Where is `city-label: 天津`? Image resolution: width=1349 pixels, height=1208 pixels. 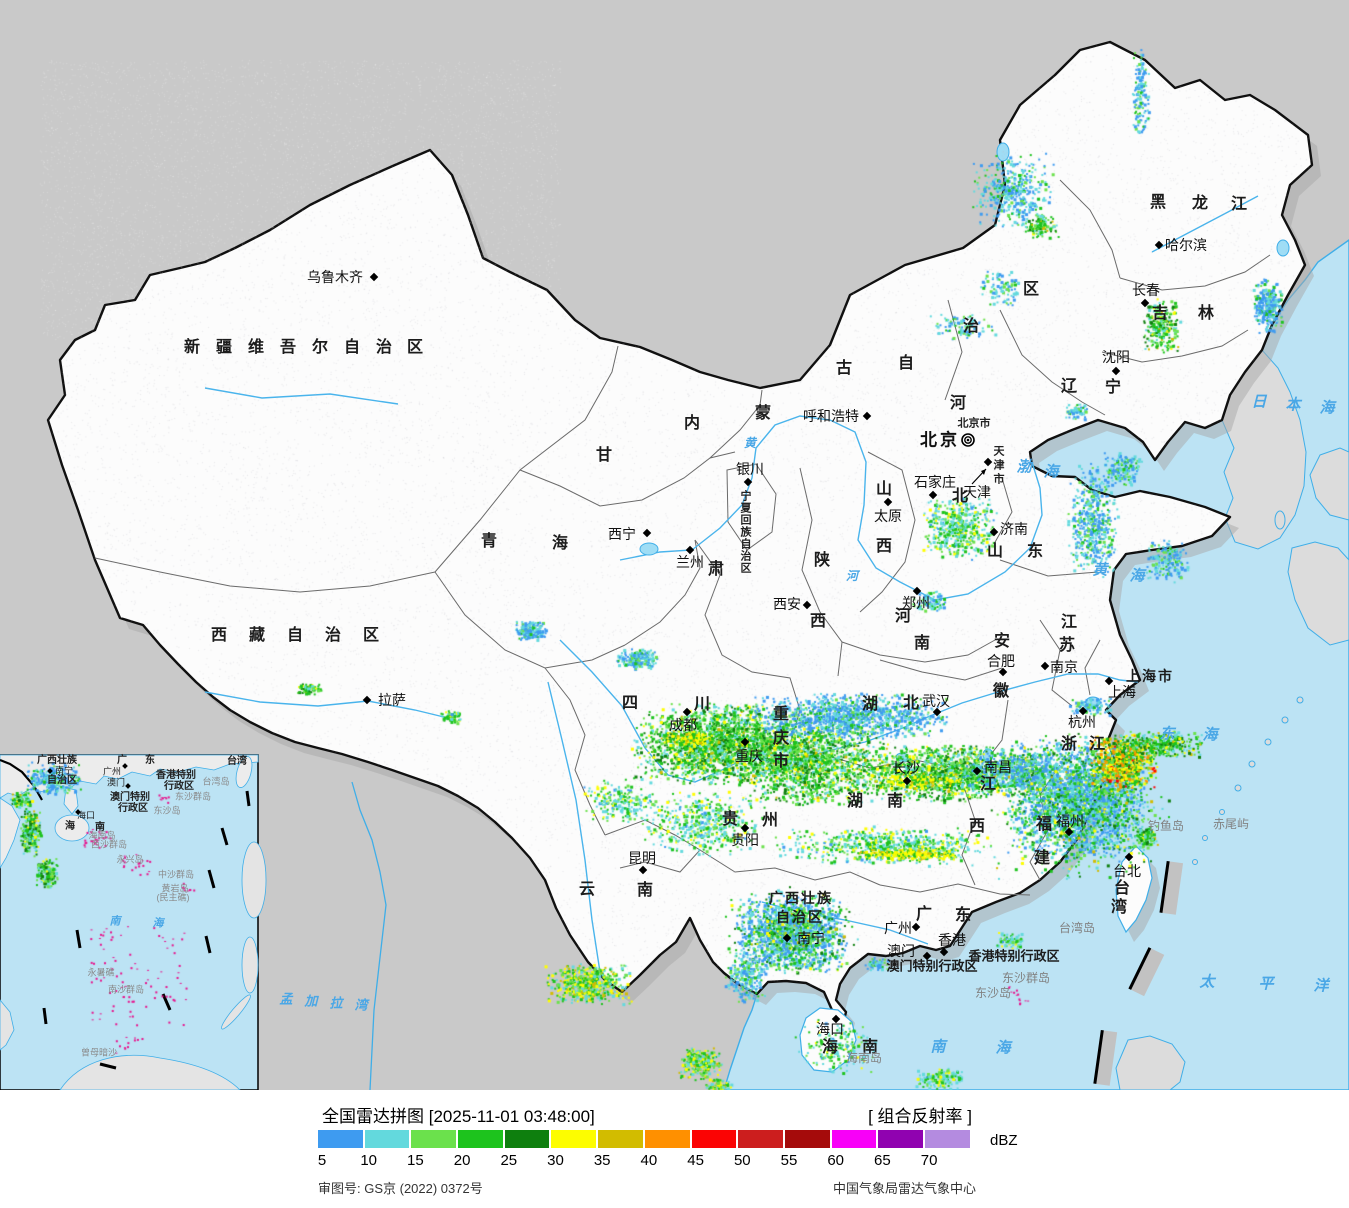 city-label: 天津 is located at coordinates (977, 492).